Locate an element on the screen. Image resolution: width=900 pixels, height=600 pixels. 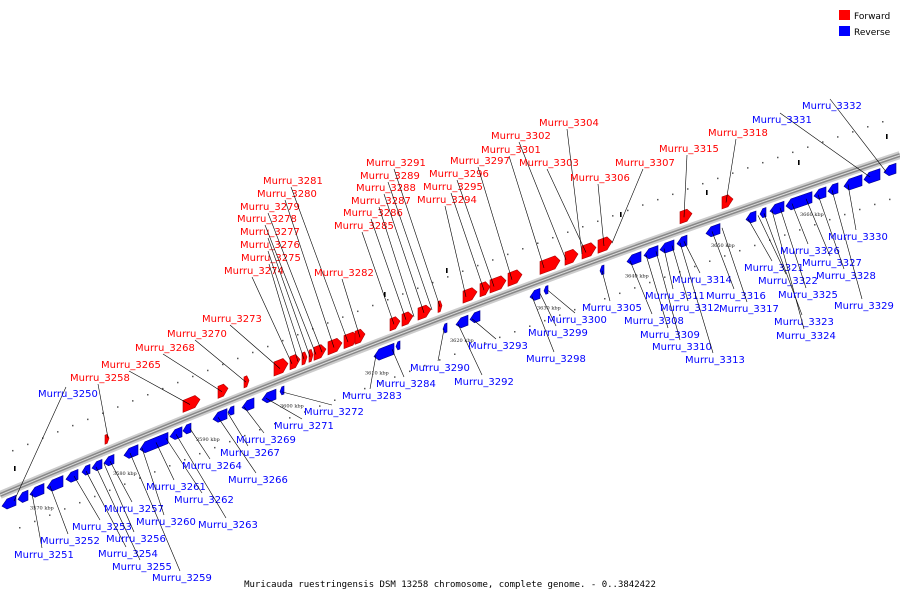
gene-label-murru-3297: Murru_3297 is located at coordinates (480, 161).